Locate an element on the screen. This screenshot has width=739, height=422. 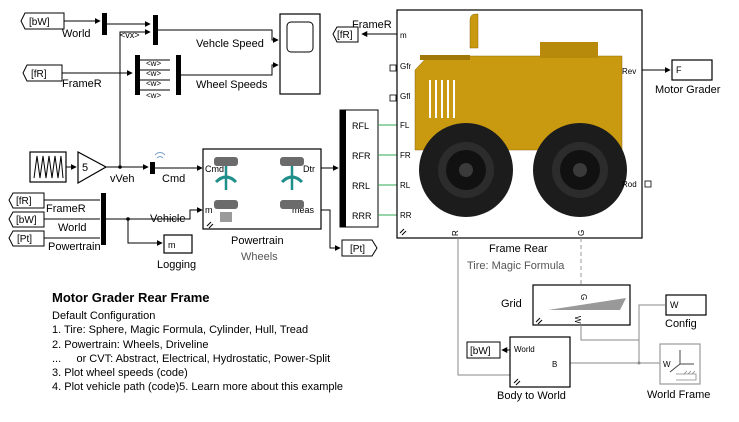
bus-selector-w is located at coordinates (137, 75).